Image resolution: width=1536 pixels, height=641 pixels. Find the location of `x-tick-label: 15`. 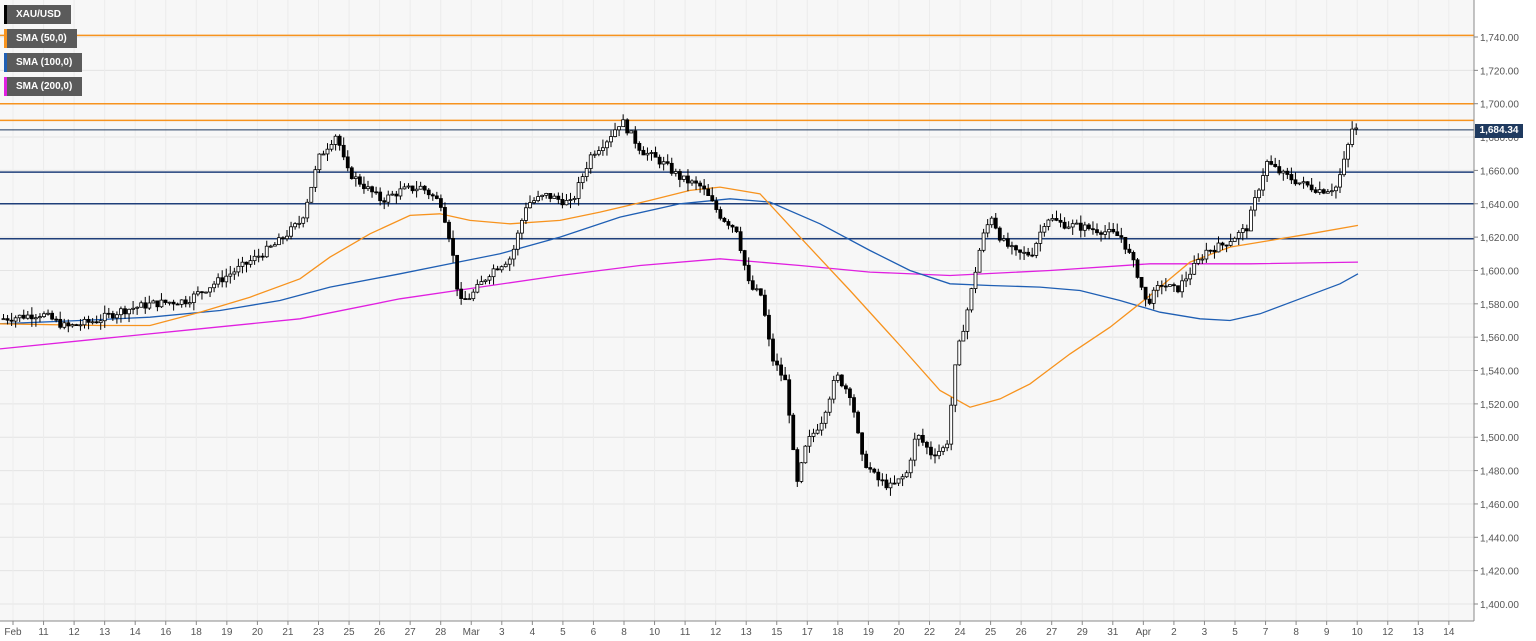

x-tick-label: 15 is located at coordinates (777, 632).